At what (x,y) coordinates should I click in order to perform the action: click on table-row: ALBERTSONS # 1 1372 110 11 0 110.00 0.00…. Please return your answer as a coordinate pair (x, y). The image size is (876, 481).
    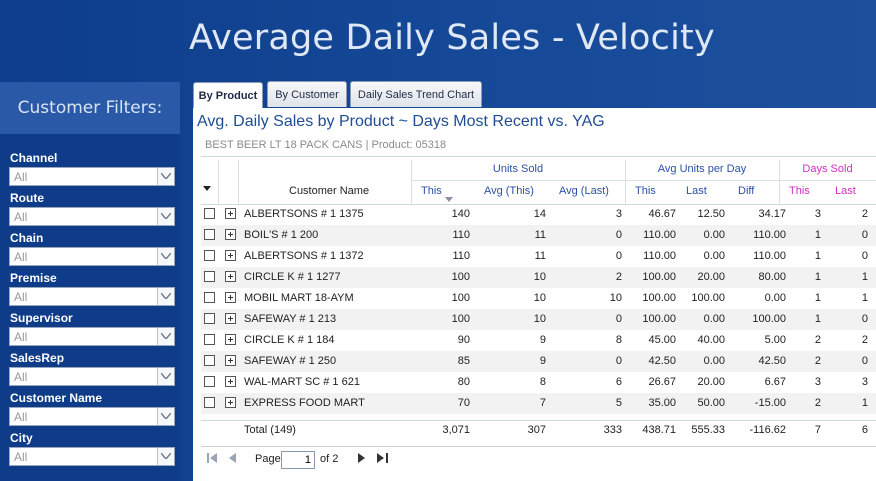
    Looking at the image, I should click on (538, 256).